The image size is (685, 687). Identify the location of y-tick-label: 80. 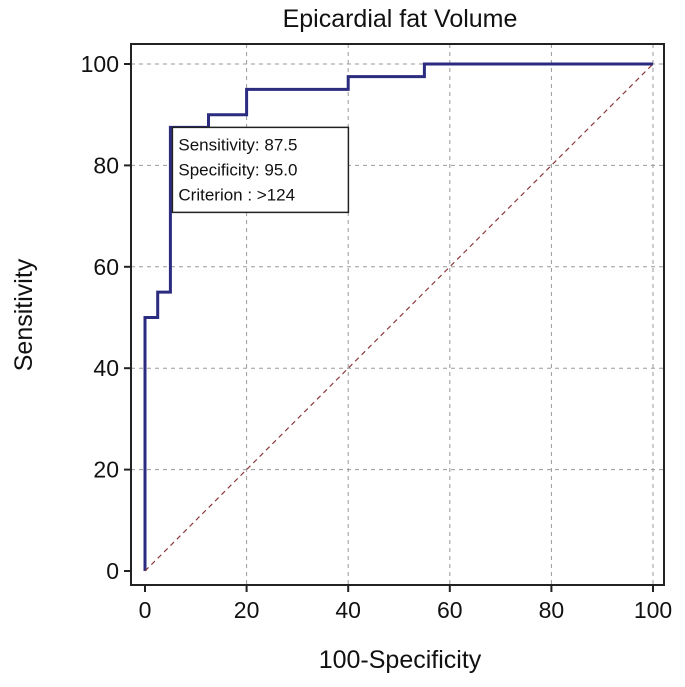
(106, 165).